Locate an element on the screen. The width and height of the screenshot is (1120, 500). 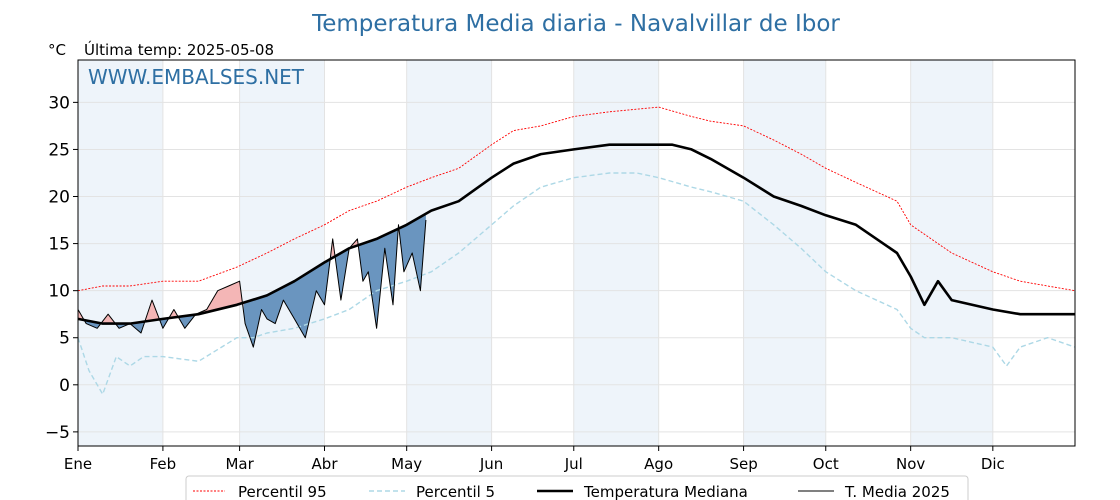
x-tick-label: Dic is located at coordinates (993, 464).